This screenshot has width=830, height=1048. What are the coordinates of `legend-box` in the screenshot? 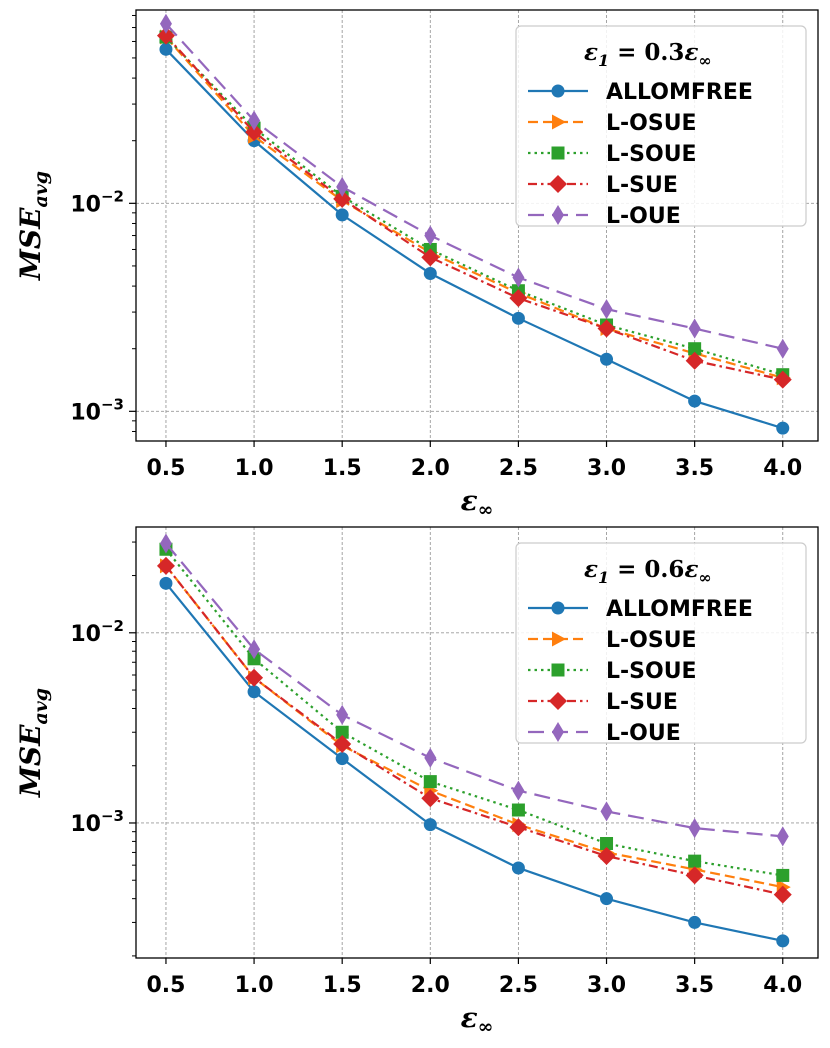 It's located at (661, 643).